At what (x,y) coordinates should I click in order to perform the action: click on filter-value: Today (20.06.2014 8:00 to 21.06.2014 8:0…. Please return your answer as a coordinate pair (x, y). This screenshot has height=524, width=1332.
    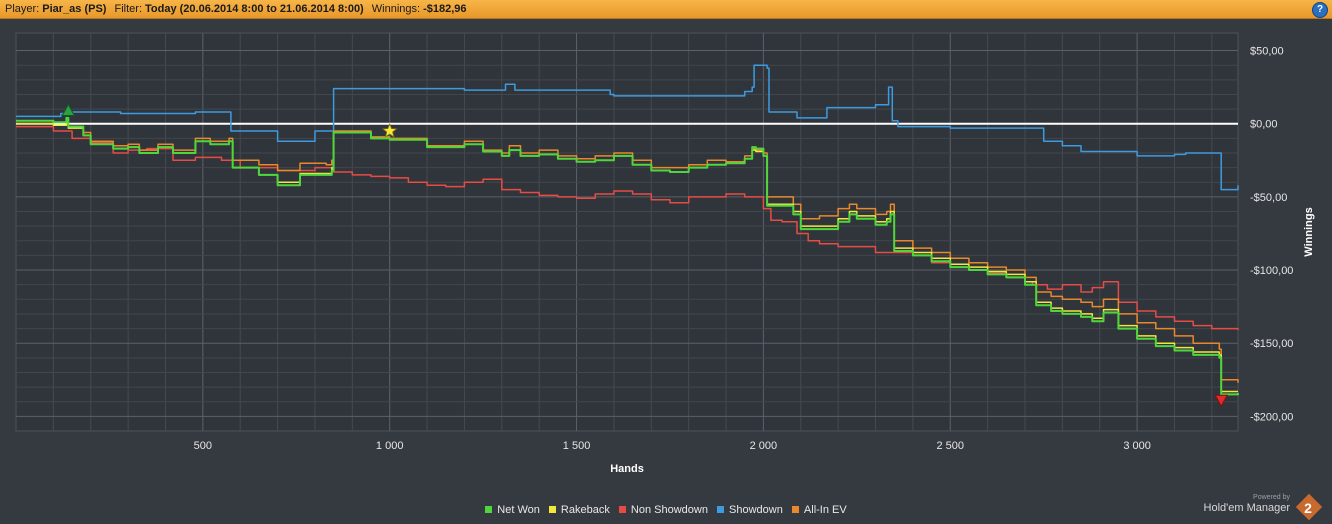
    Looking at the image, I should click on (254, 9).